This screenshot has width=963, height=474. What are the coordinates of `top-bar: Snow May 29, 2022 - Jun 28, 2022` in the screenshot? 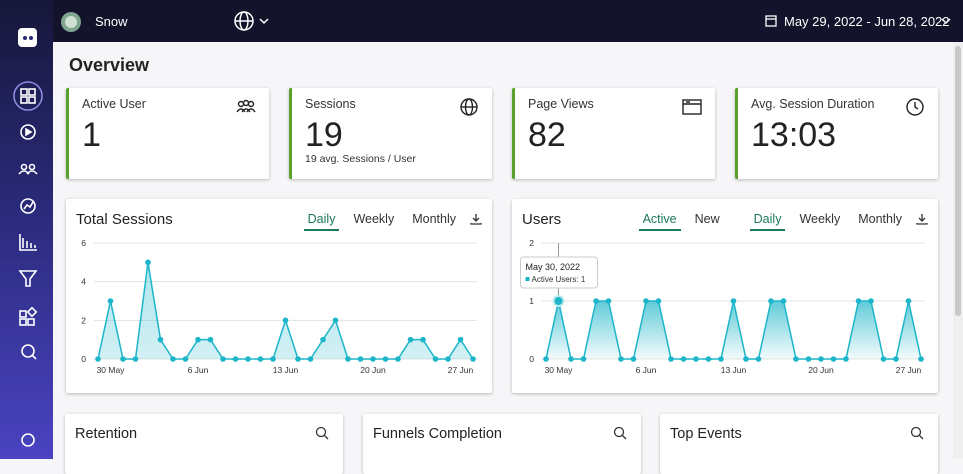 It's located at (508, 21).